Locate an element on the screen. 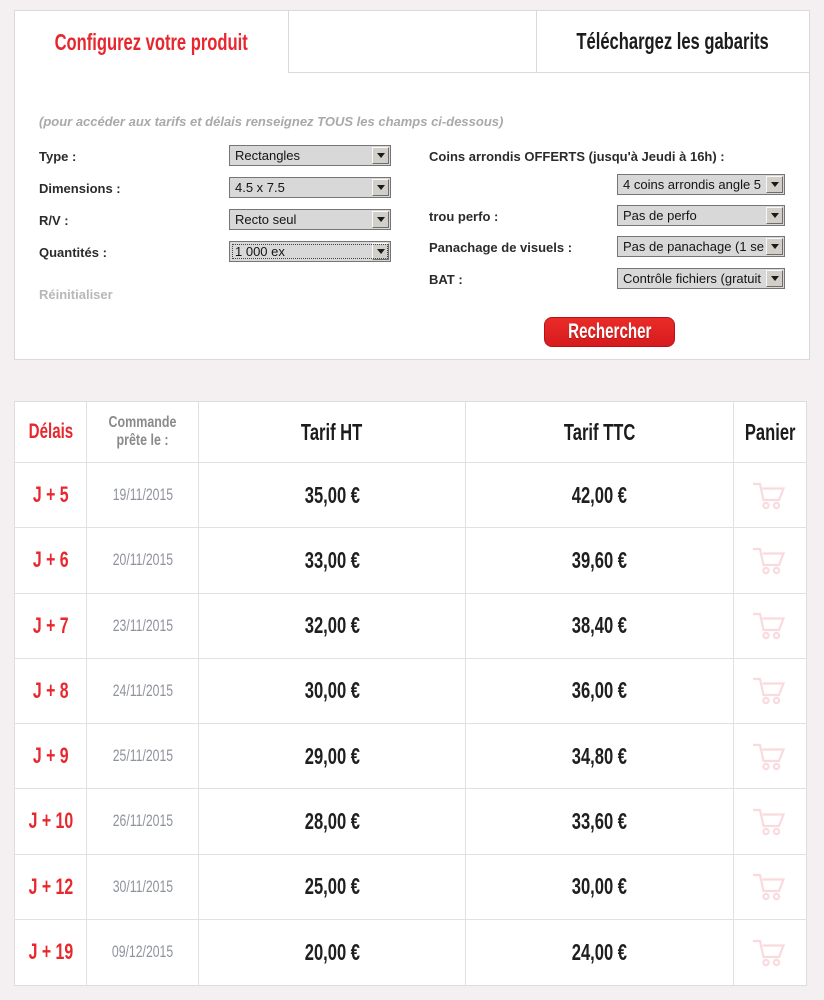 This screenshot has width=824, height=1000. tarif-ht-value: 33,00 € is located at coordinates (332, 559).